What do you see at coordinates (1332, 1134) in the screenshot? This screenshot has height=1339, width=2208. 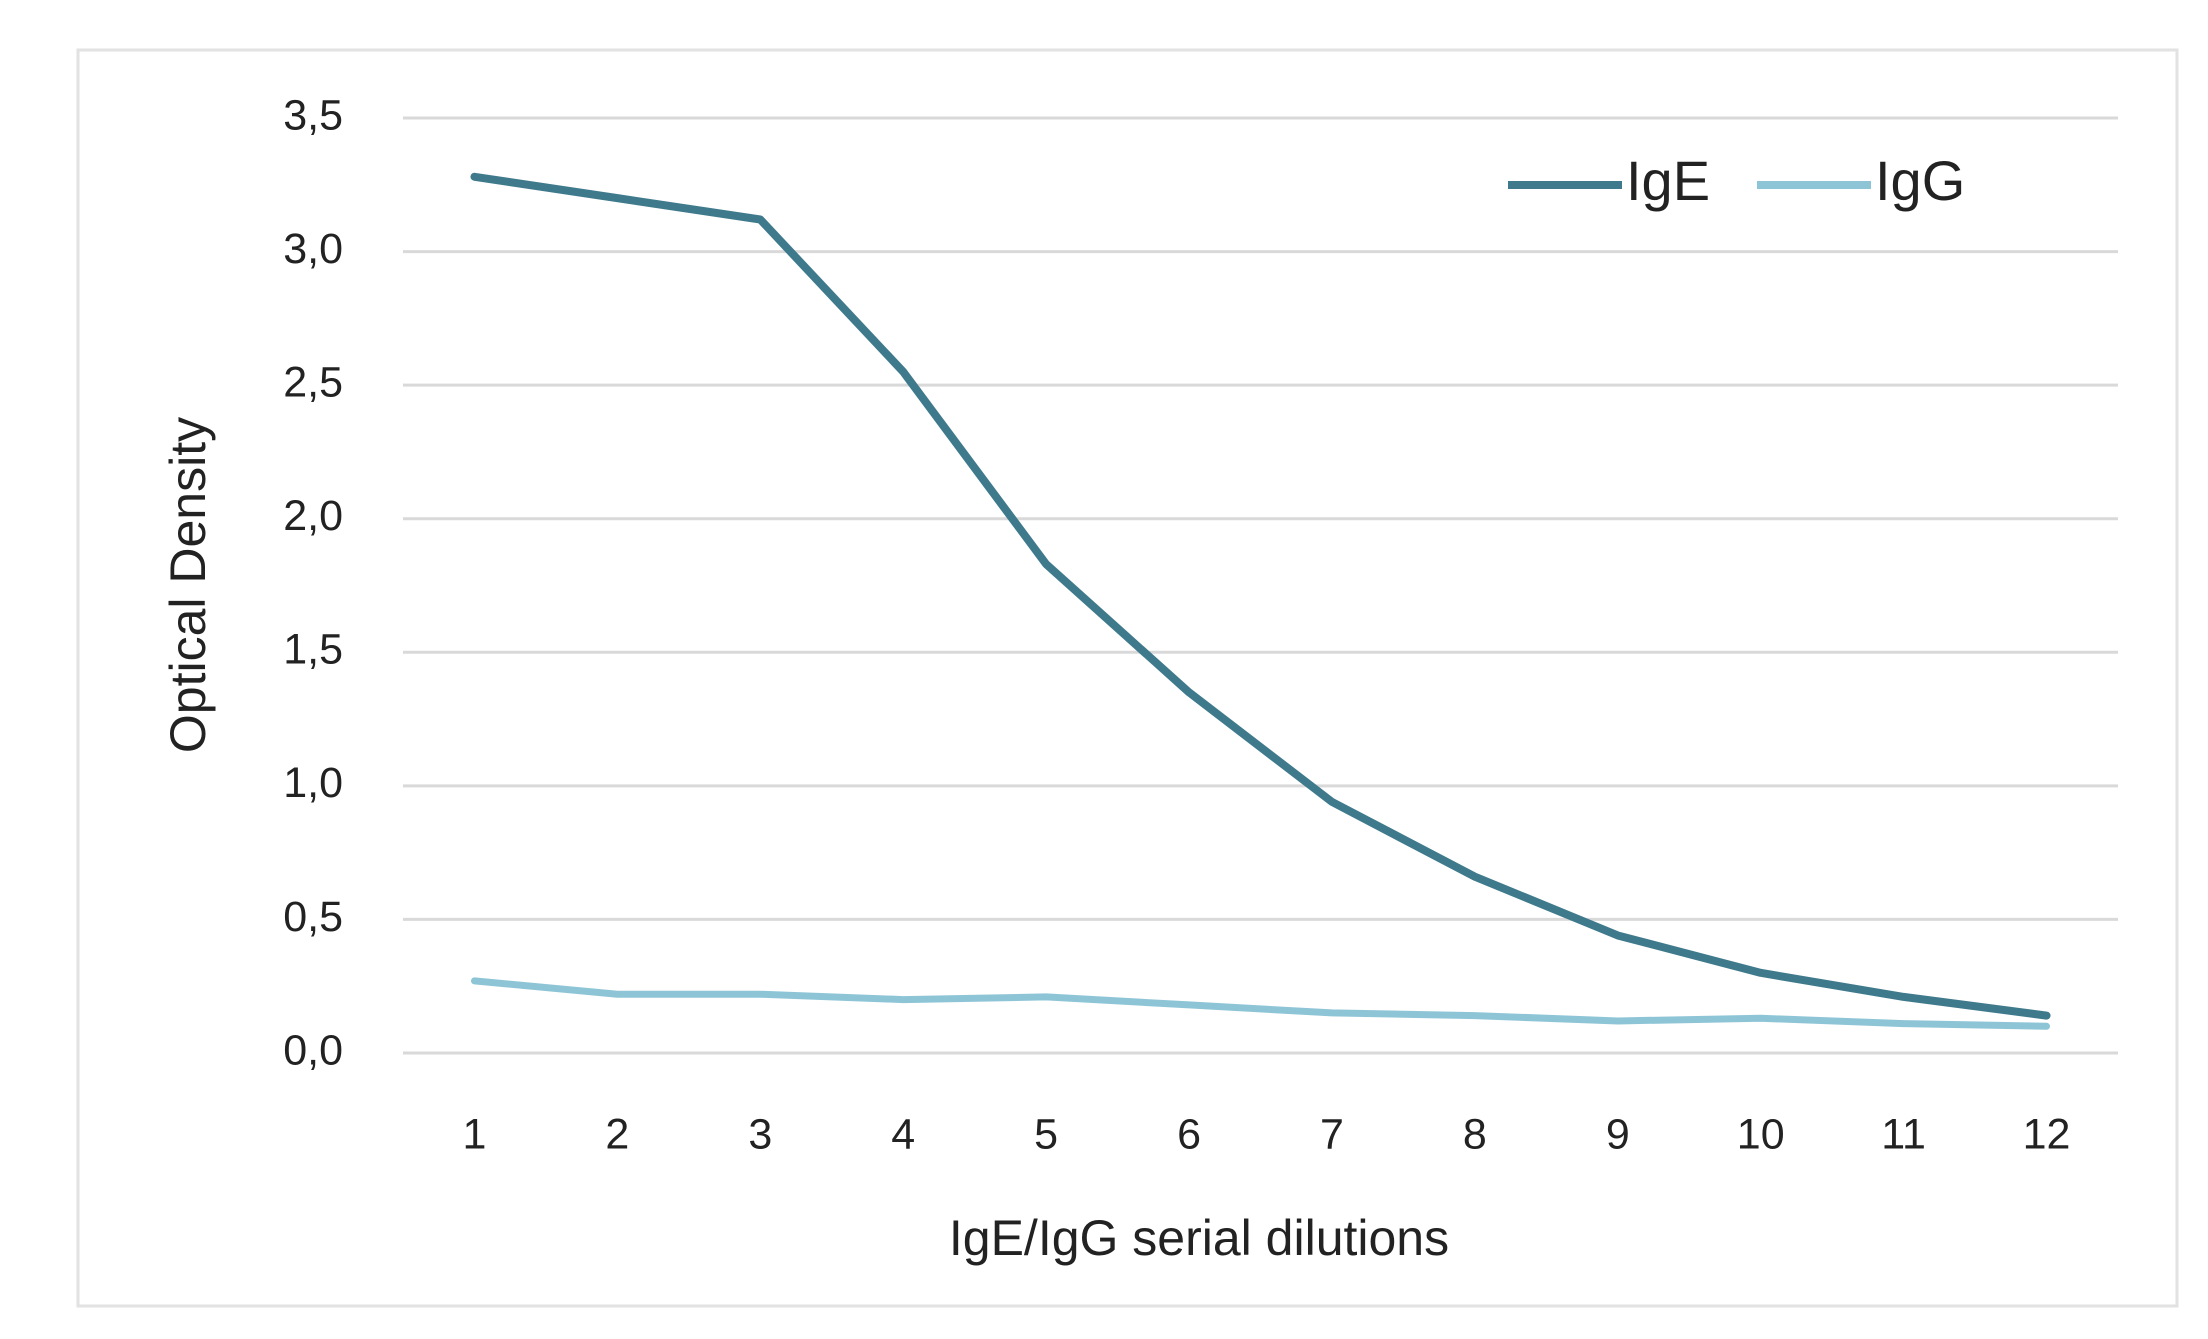 I see `x-tick-label: 7` at bounding box center [1332, 1134].